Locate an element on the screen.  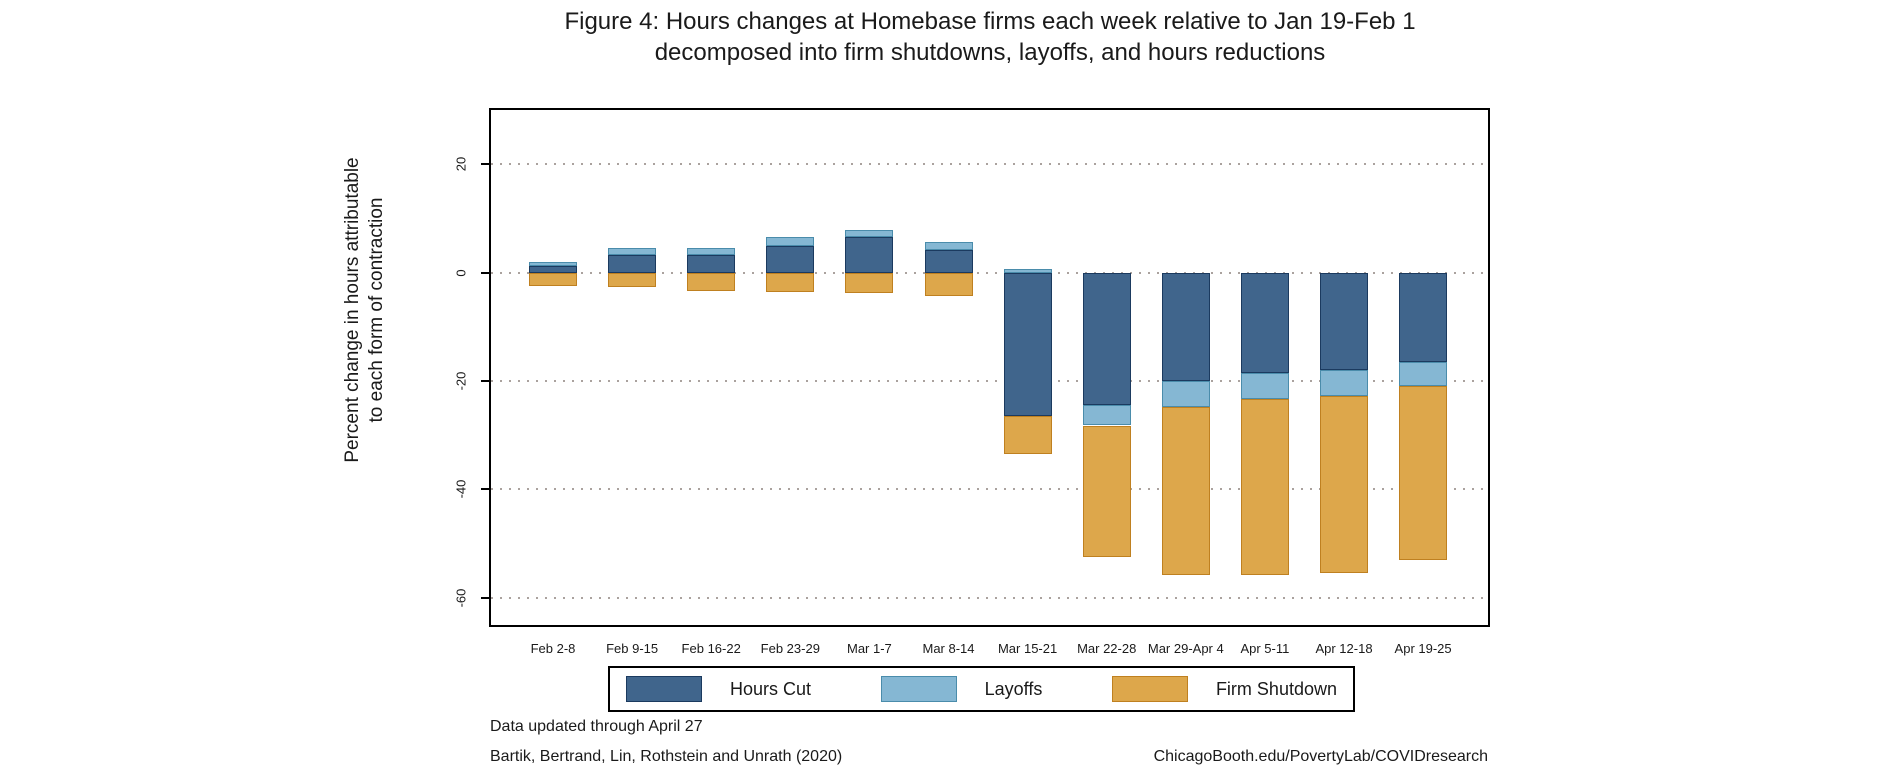
x-tick-label-feb-23-29: Feb 23-29 is located at coordinates (790, 648).